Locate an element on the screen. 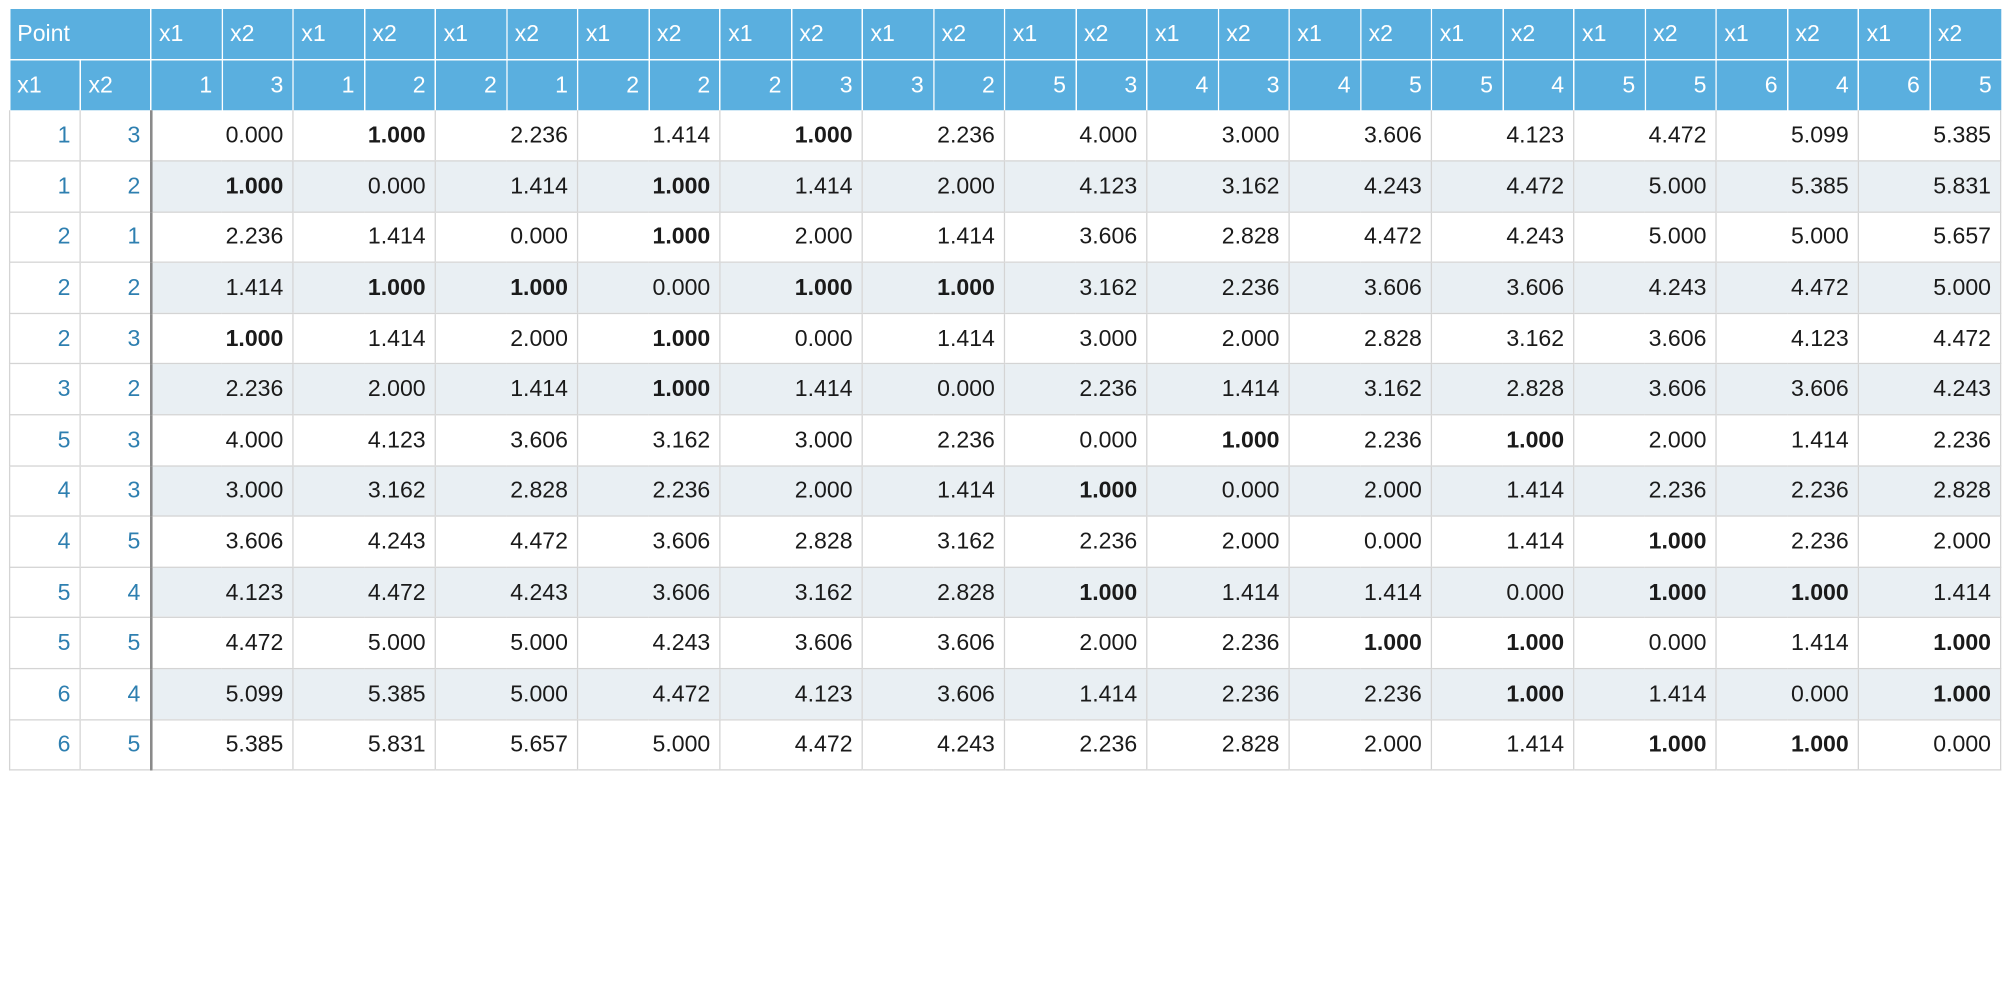 Image resolution: width=2006 pixels, height=997 pixels. point-column-header: Point is located at coordinates (80, 34).